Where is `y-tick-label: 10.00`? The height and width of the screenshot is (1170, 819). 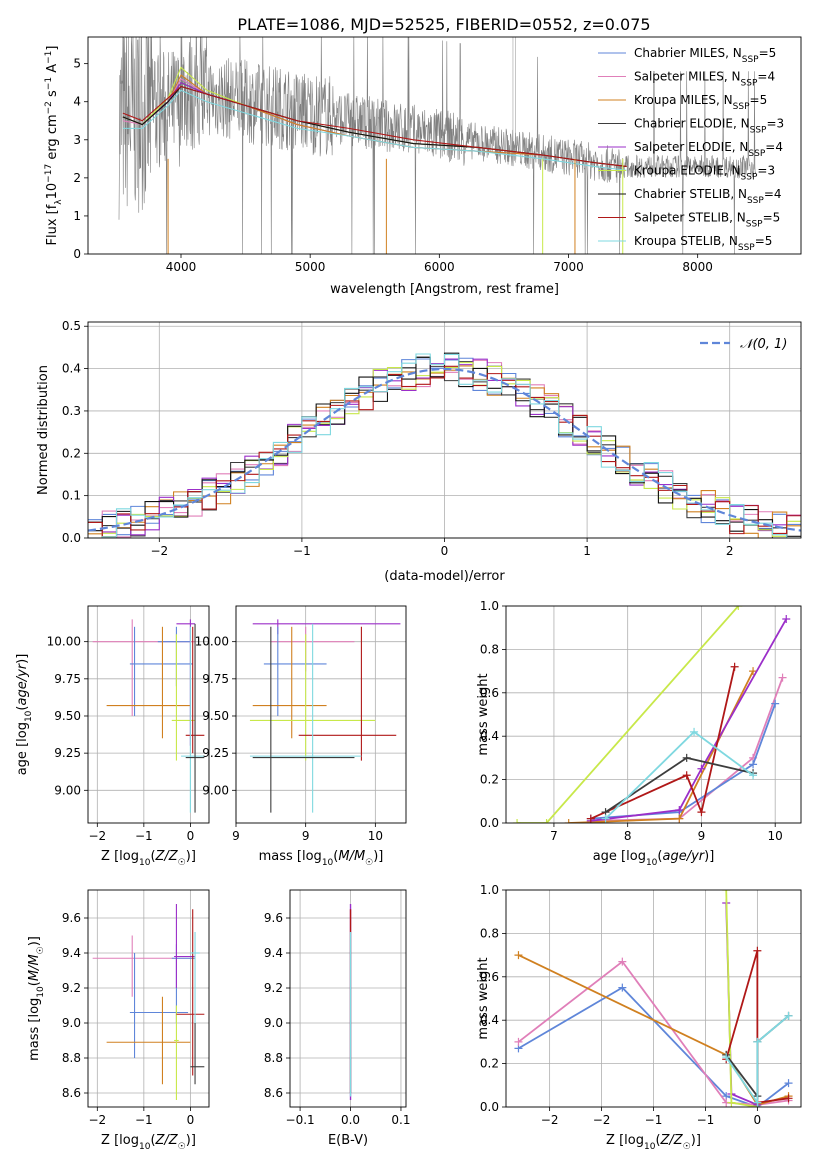
y-tick-label: 10.00 is located at coordinates (64, 642).